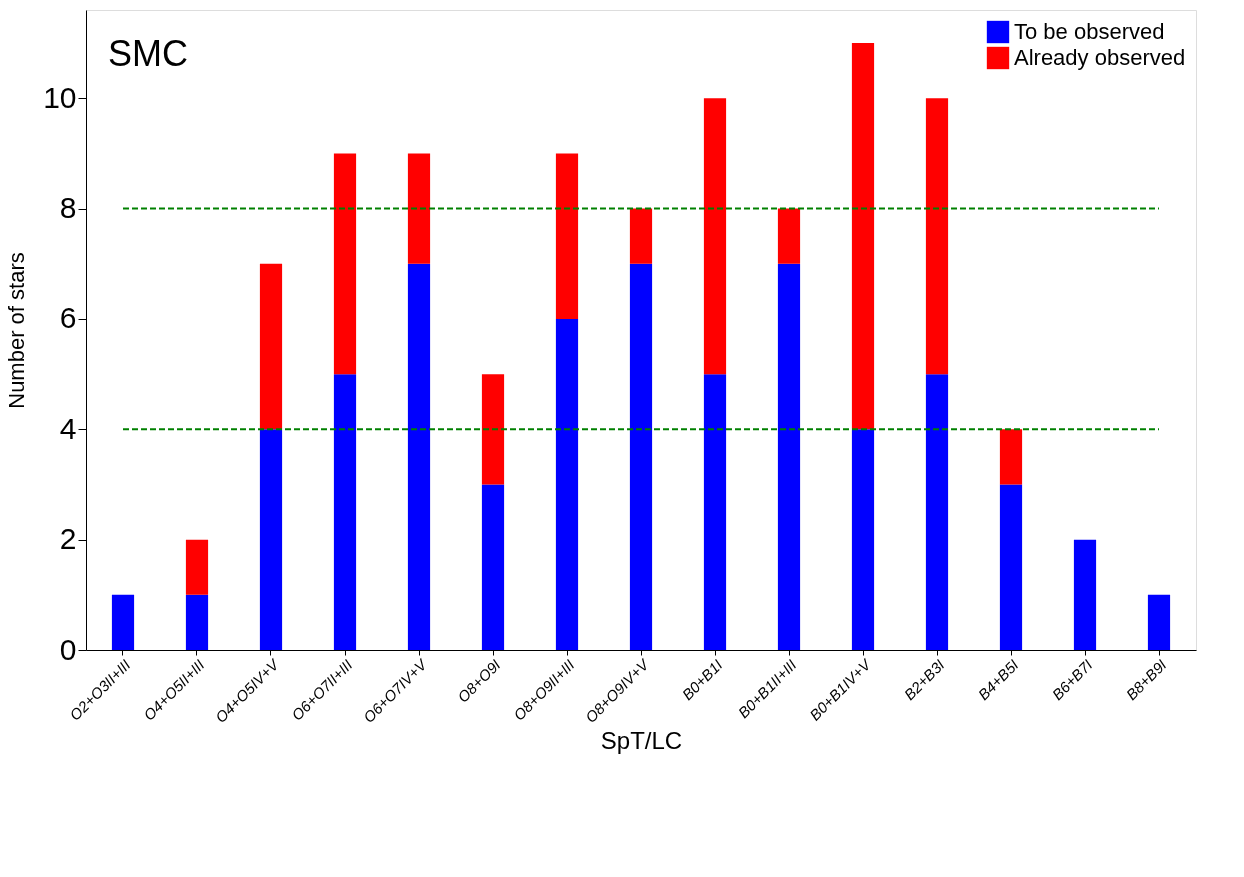 The width and height of the screenshot is (1244, 877). What do you see at coordinates (68, 318) in the screenshot?
I see `y-tick-label: 6` at bounding box center [68, 318].